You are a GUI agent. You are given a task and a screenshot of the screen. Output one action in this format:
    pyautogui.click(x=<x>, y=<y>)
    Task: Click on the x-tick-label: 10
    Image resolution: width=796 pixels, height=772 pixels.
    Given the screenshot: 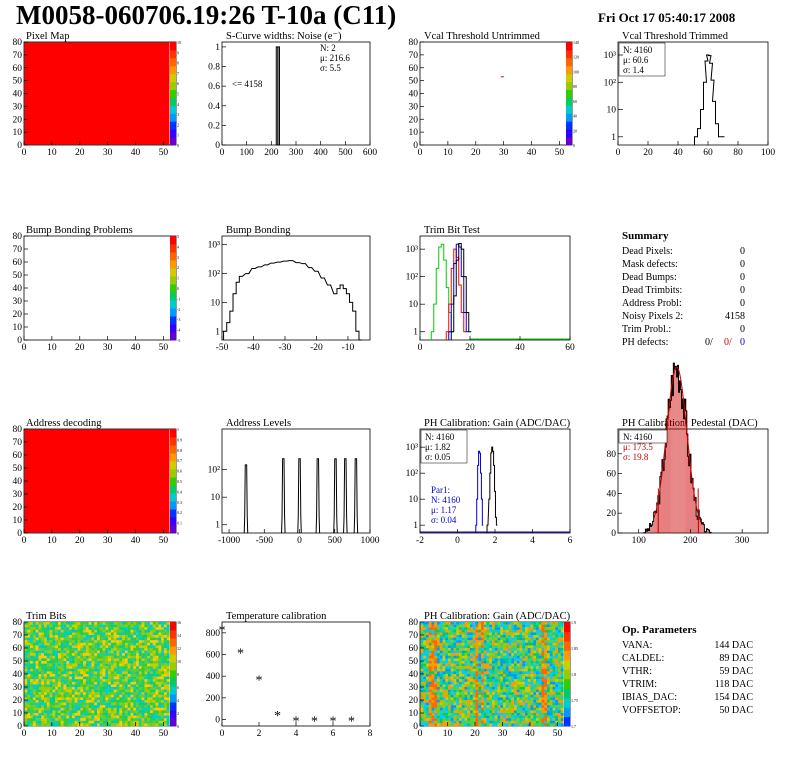 What is the action you would take?
    pyautogui.click(x=448, y=153)
    